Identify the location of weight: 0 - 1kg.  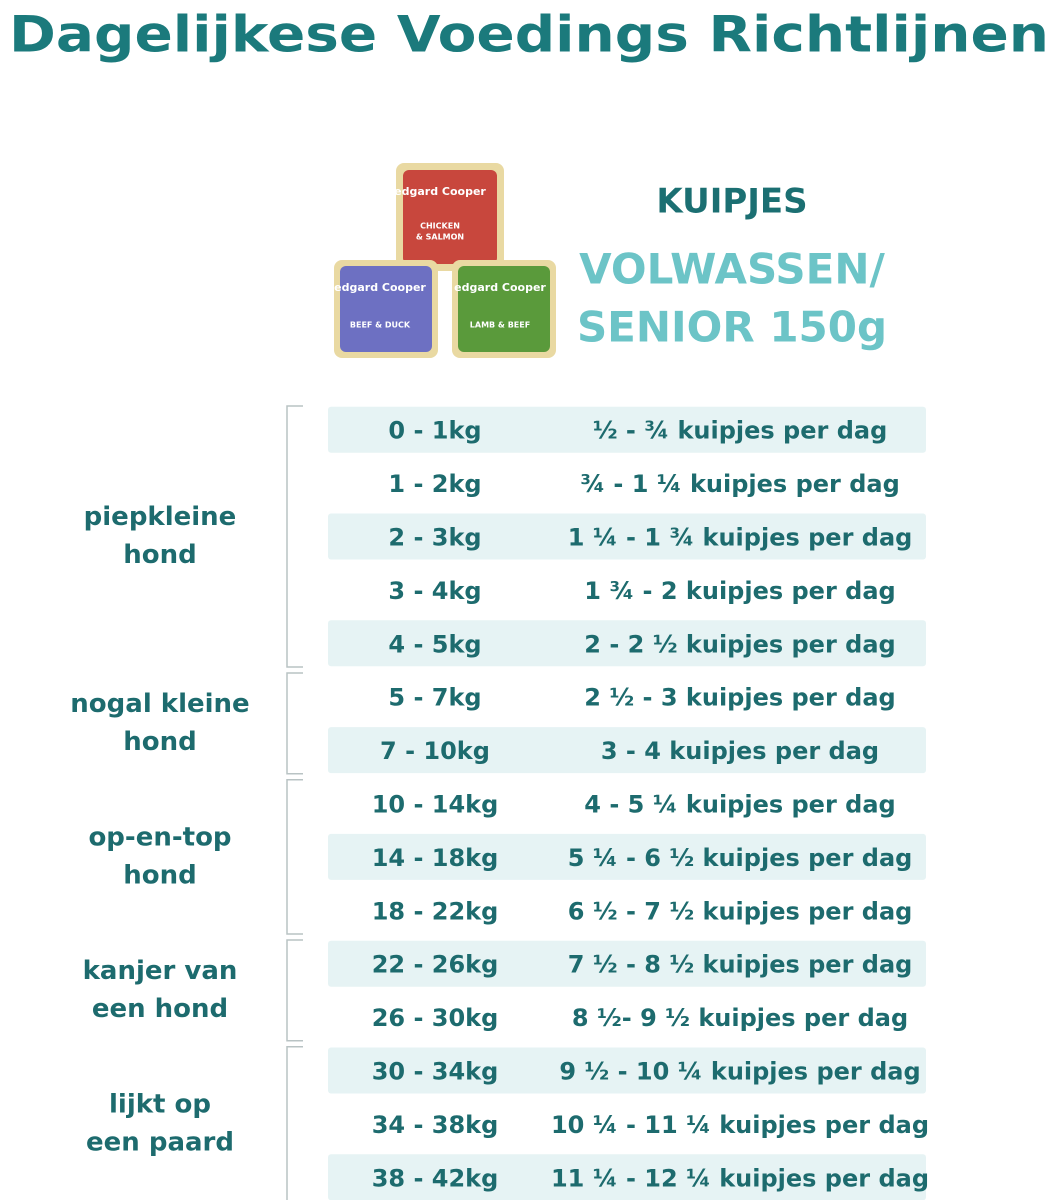
(434, 431).